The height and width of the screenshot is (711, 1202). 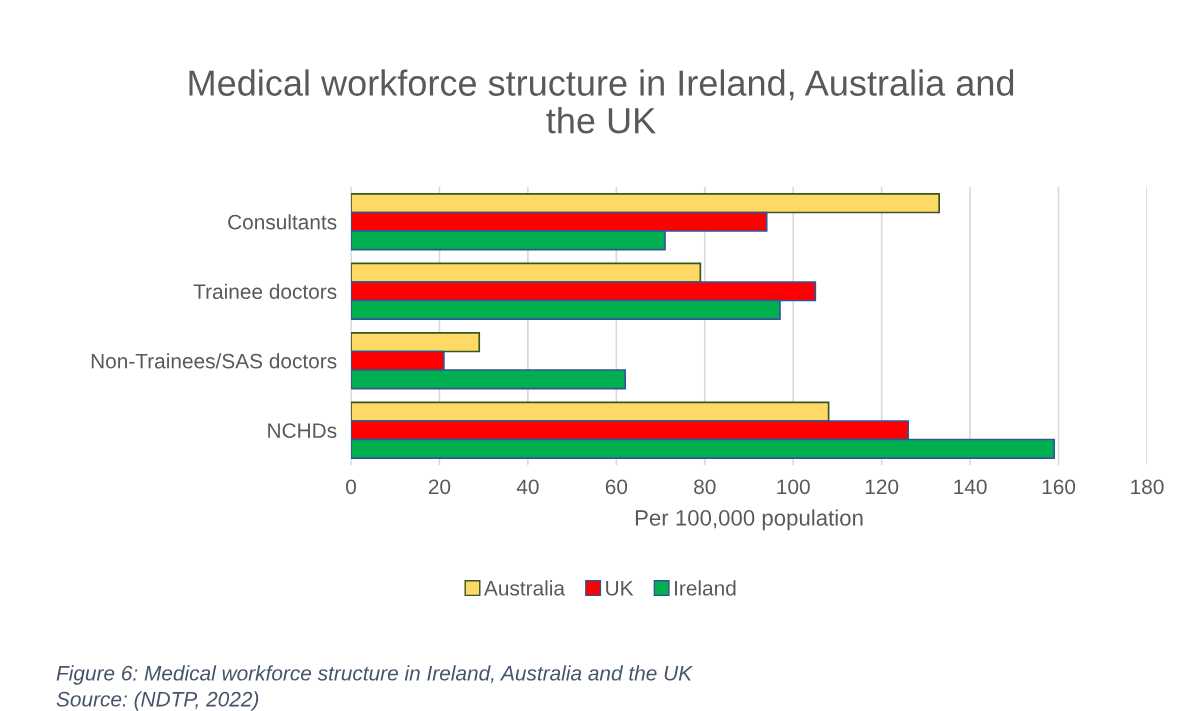 I want to click on legend-label: Australia, so click(x=524, y=588).